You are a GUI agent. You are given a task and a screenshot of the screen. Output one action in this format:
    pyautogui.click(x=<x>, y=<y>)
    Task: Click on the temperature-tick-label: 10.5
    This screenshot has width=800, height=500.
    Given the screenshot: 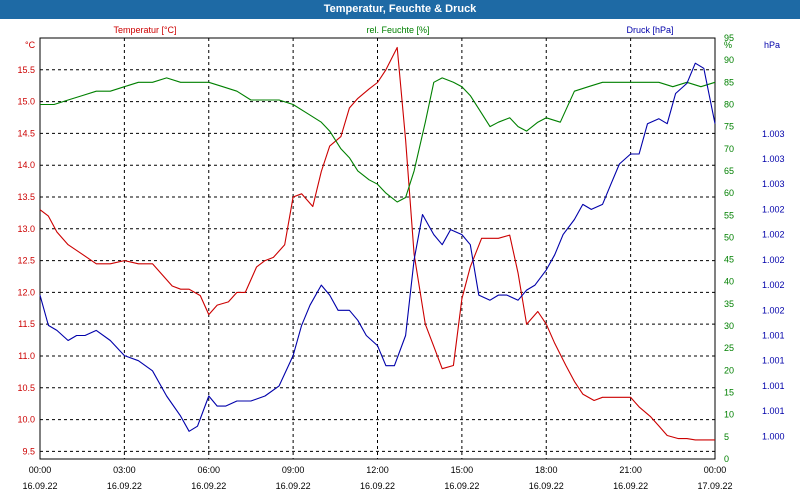 What is the action you would take?
    pyautogui.click(x=26, y=388)
    